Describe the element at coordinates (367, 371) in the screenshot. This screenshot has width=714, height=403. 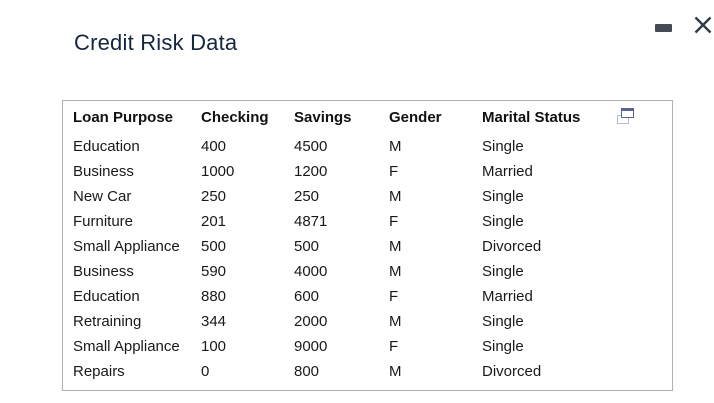
I see `table-row: Repairs 0 800 M Divorced` at that location.